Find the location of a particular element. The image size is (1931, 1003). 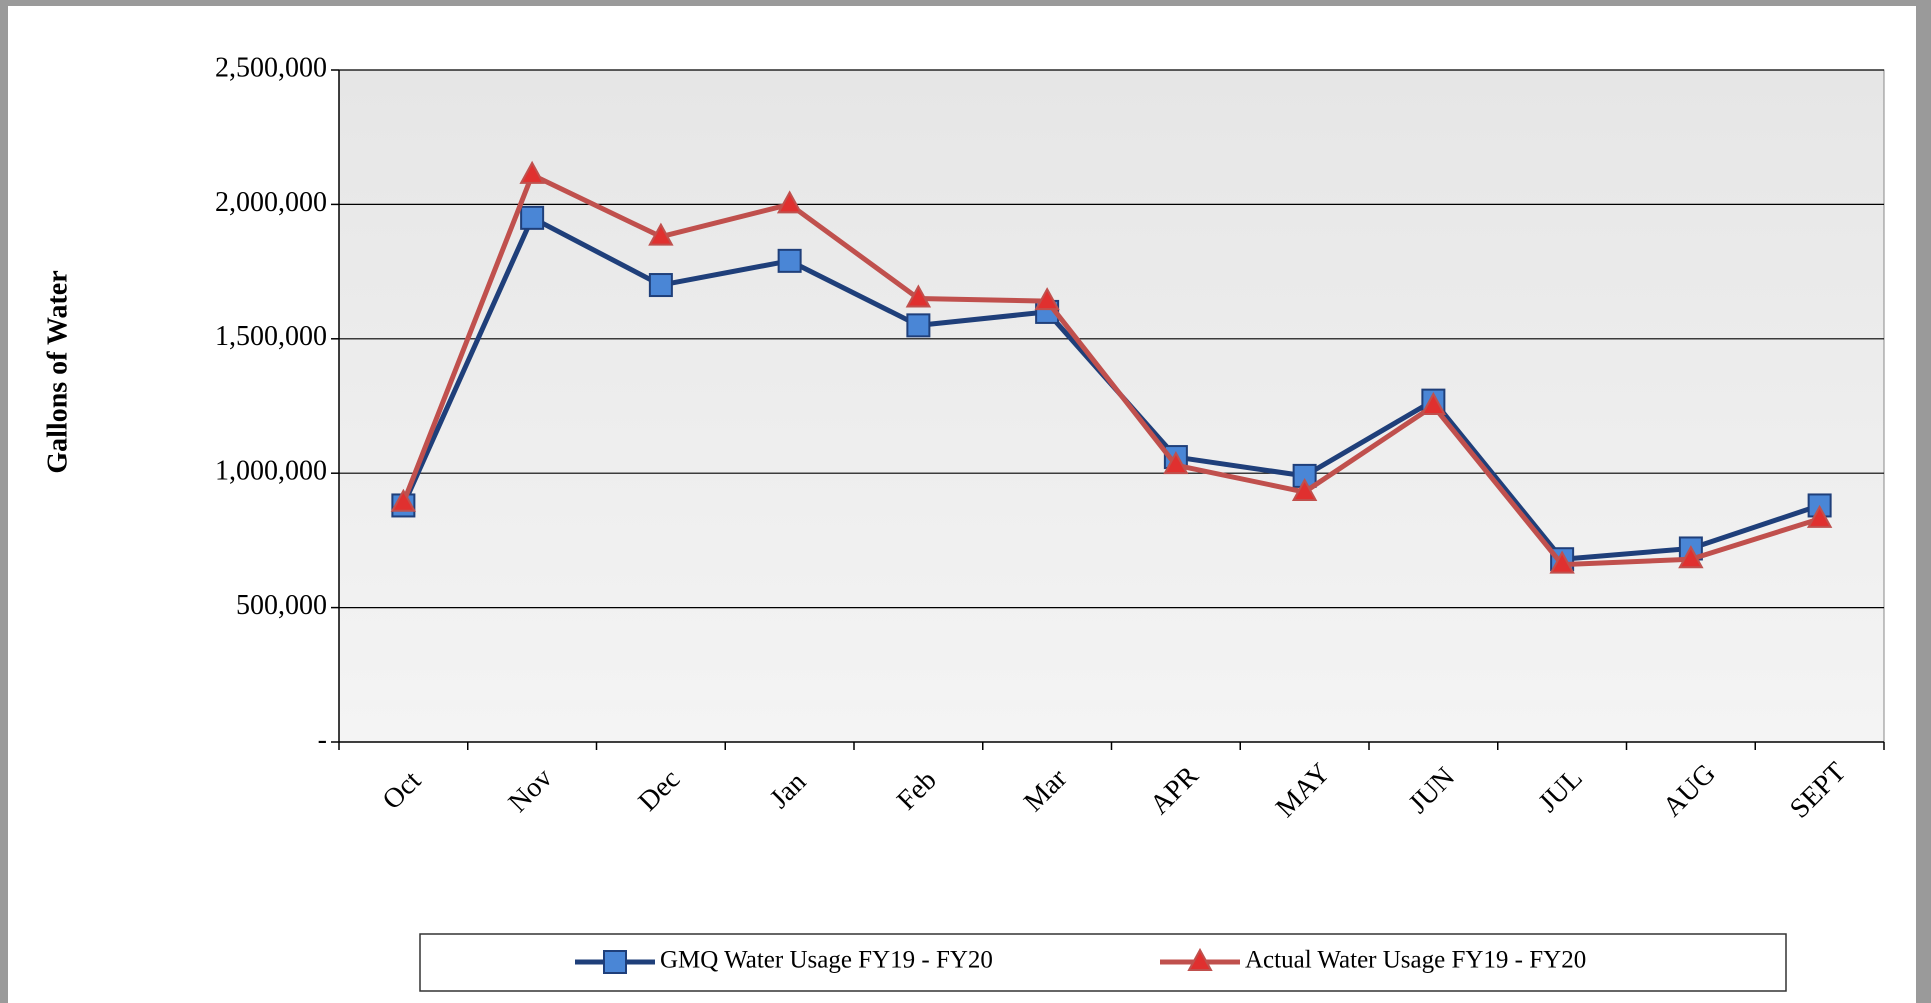

legend-label: GMQ Water Usage FY19 - FY20 is located at coordinates (826, 960).